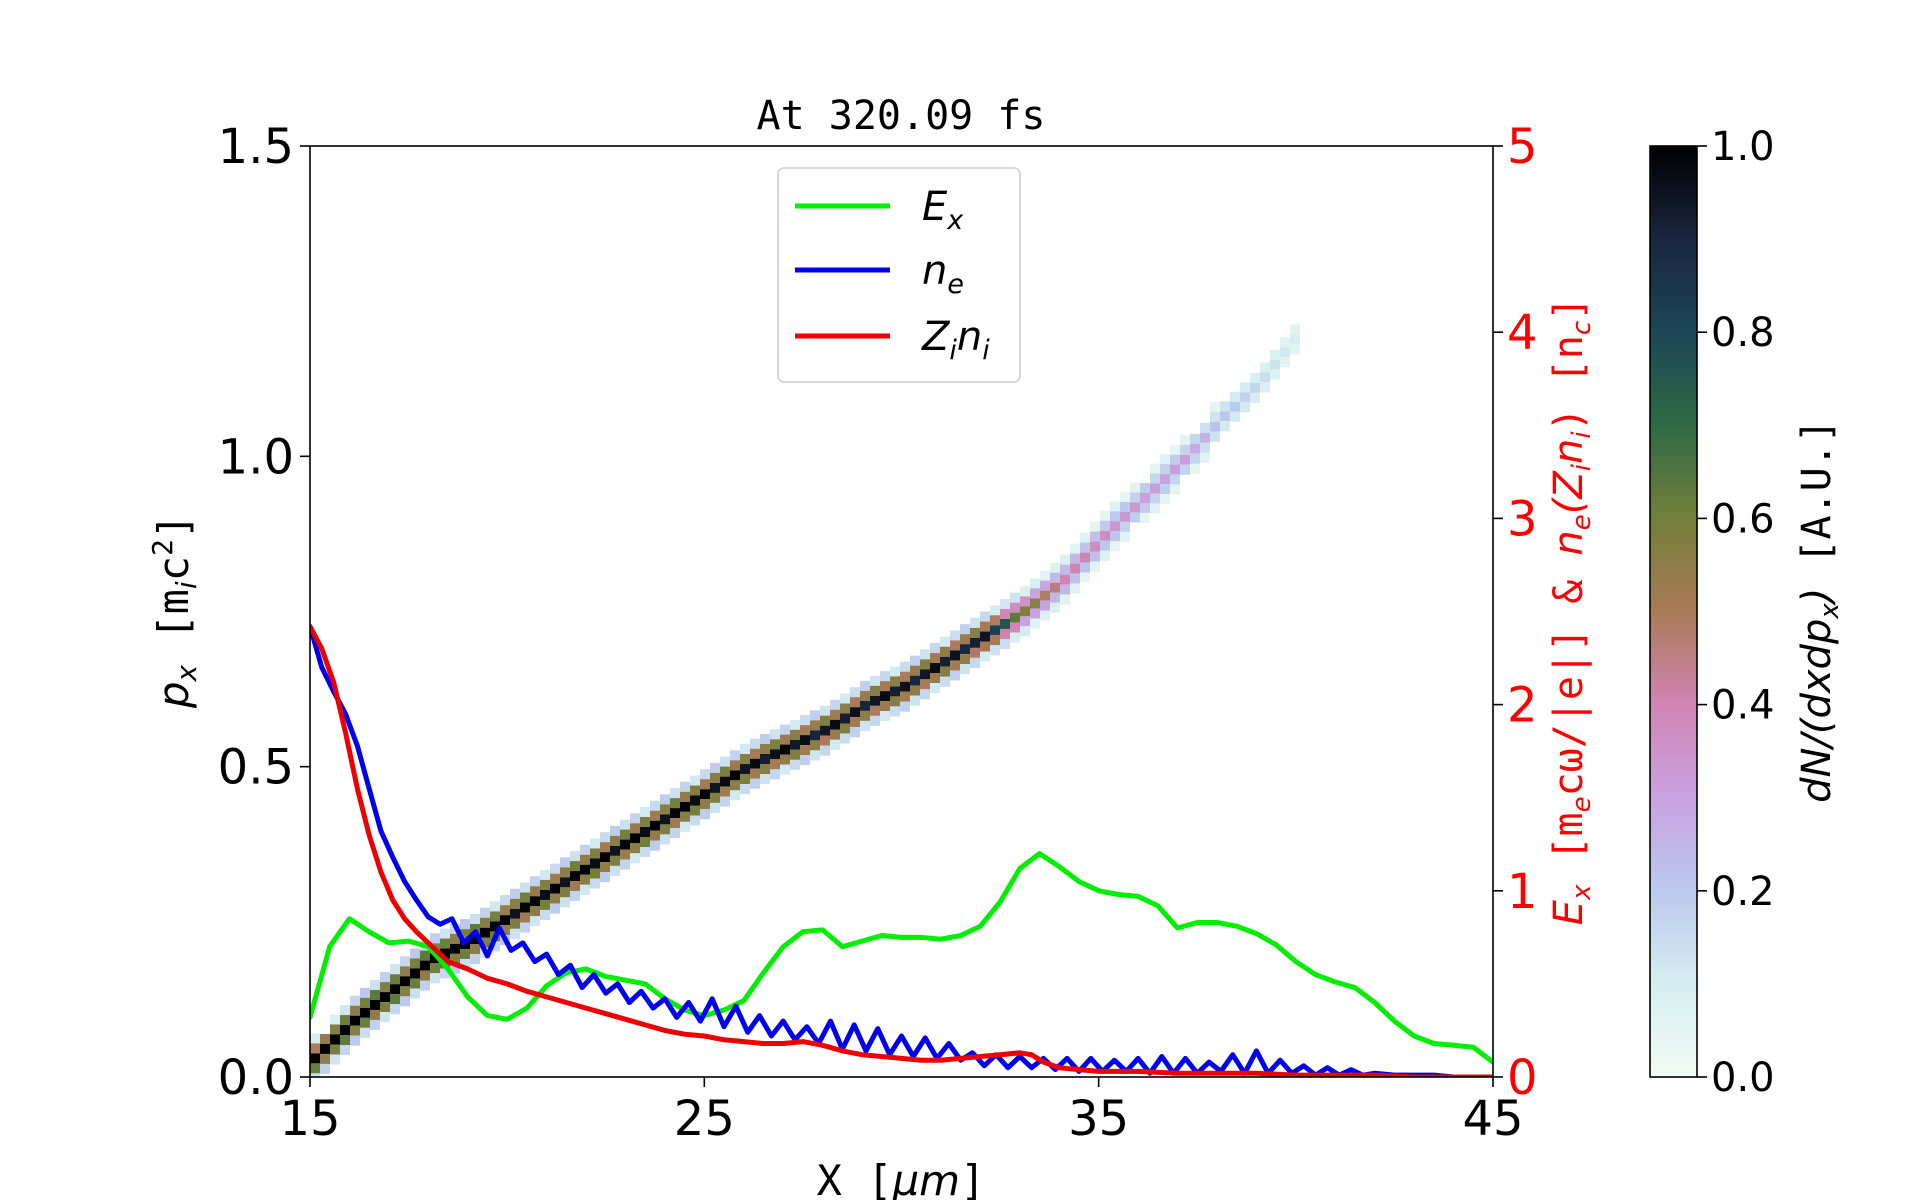  Describe the element at coordinates (925, 1178) in the screenshot. I see `x-label-symbol: μm` at that location.